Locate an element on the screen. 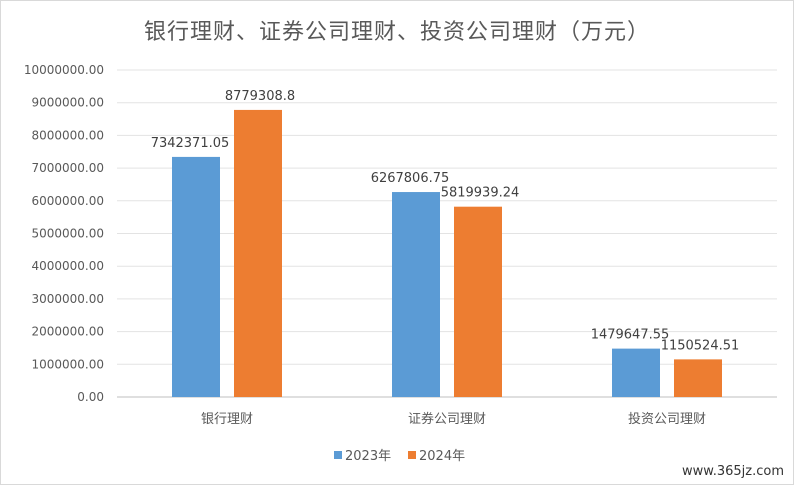 Image resolution: width=794 pixels, height=485 pixels. y-tick-label: 3000000.00 is located at coordinates (67, 299).